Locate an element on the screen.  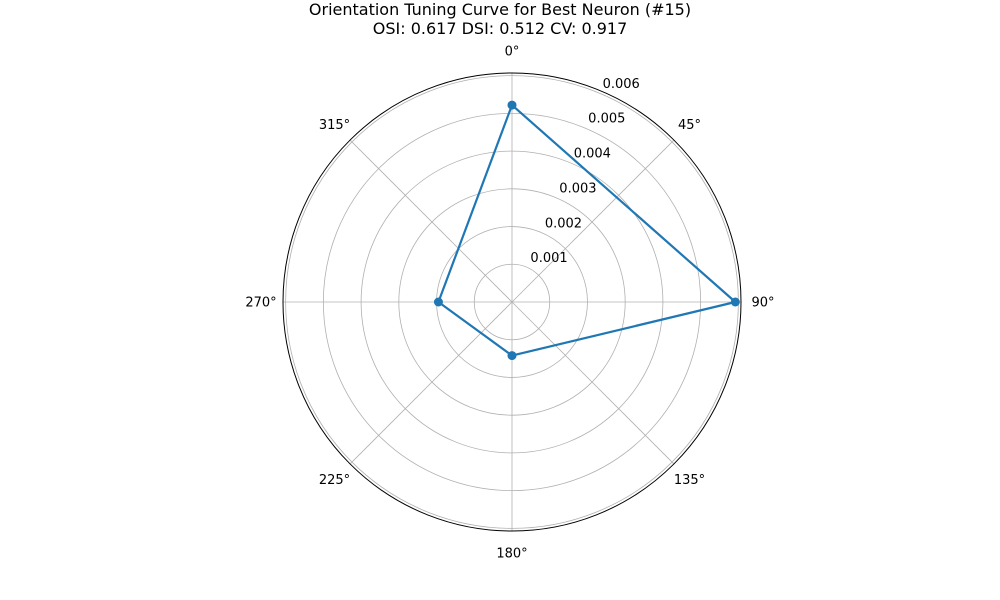
data-layer is located at coordinates (586, 230).